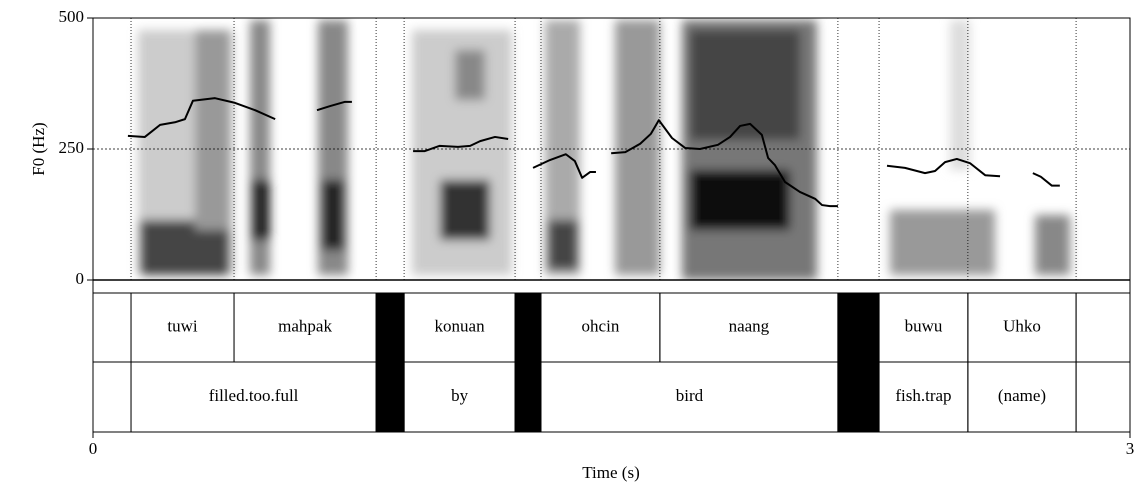 Image resolution: width=1137 pixels, height=490 pixels. What do you see at coordinates (80, 278) in the screenshot?
I see `y-tick-label: 0` at bounding box center [80, 278].